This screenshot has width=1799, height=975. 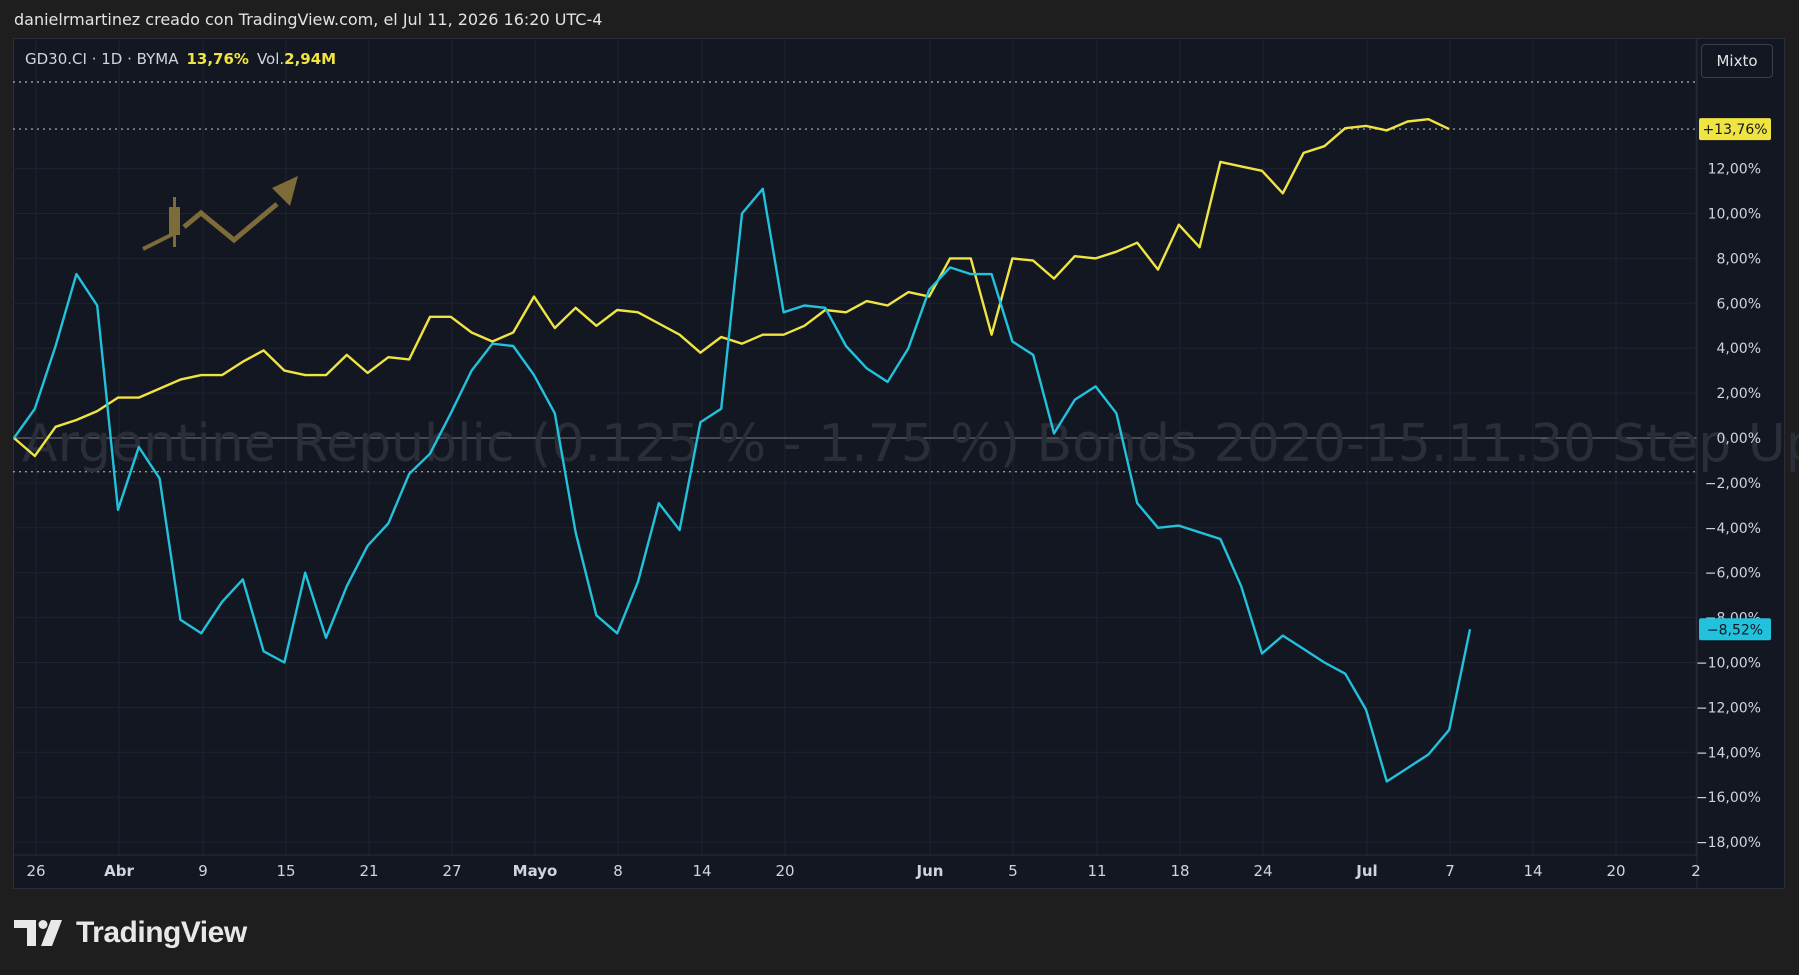 What do you see at coordinates (1096, 871) in the screenshot?
I see `x-tick-label: 11` at bounding box center [1096, 871].